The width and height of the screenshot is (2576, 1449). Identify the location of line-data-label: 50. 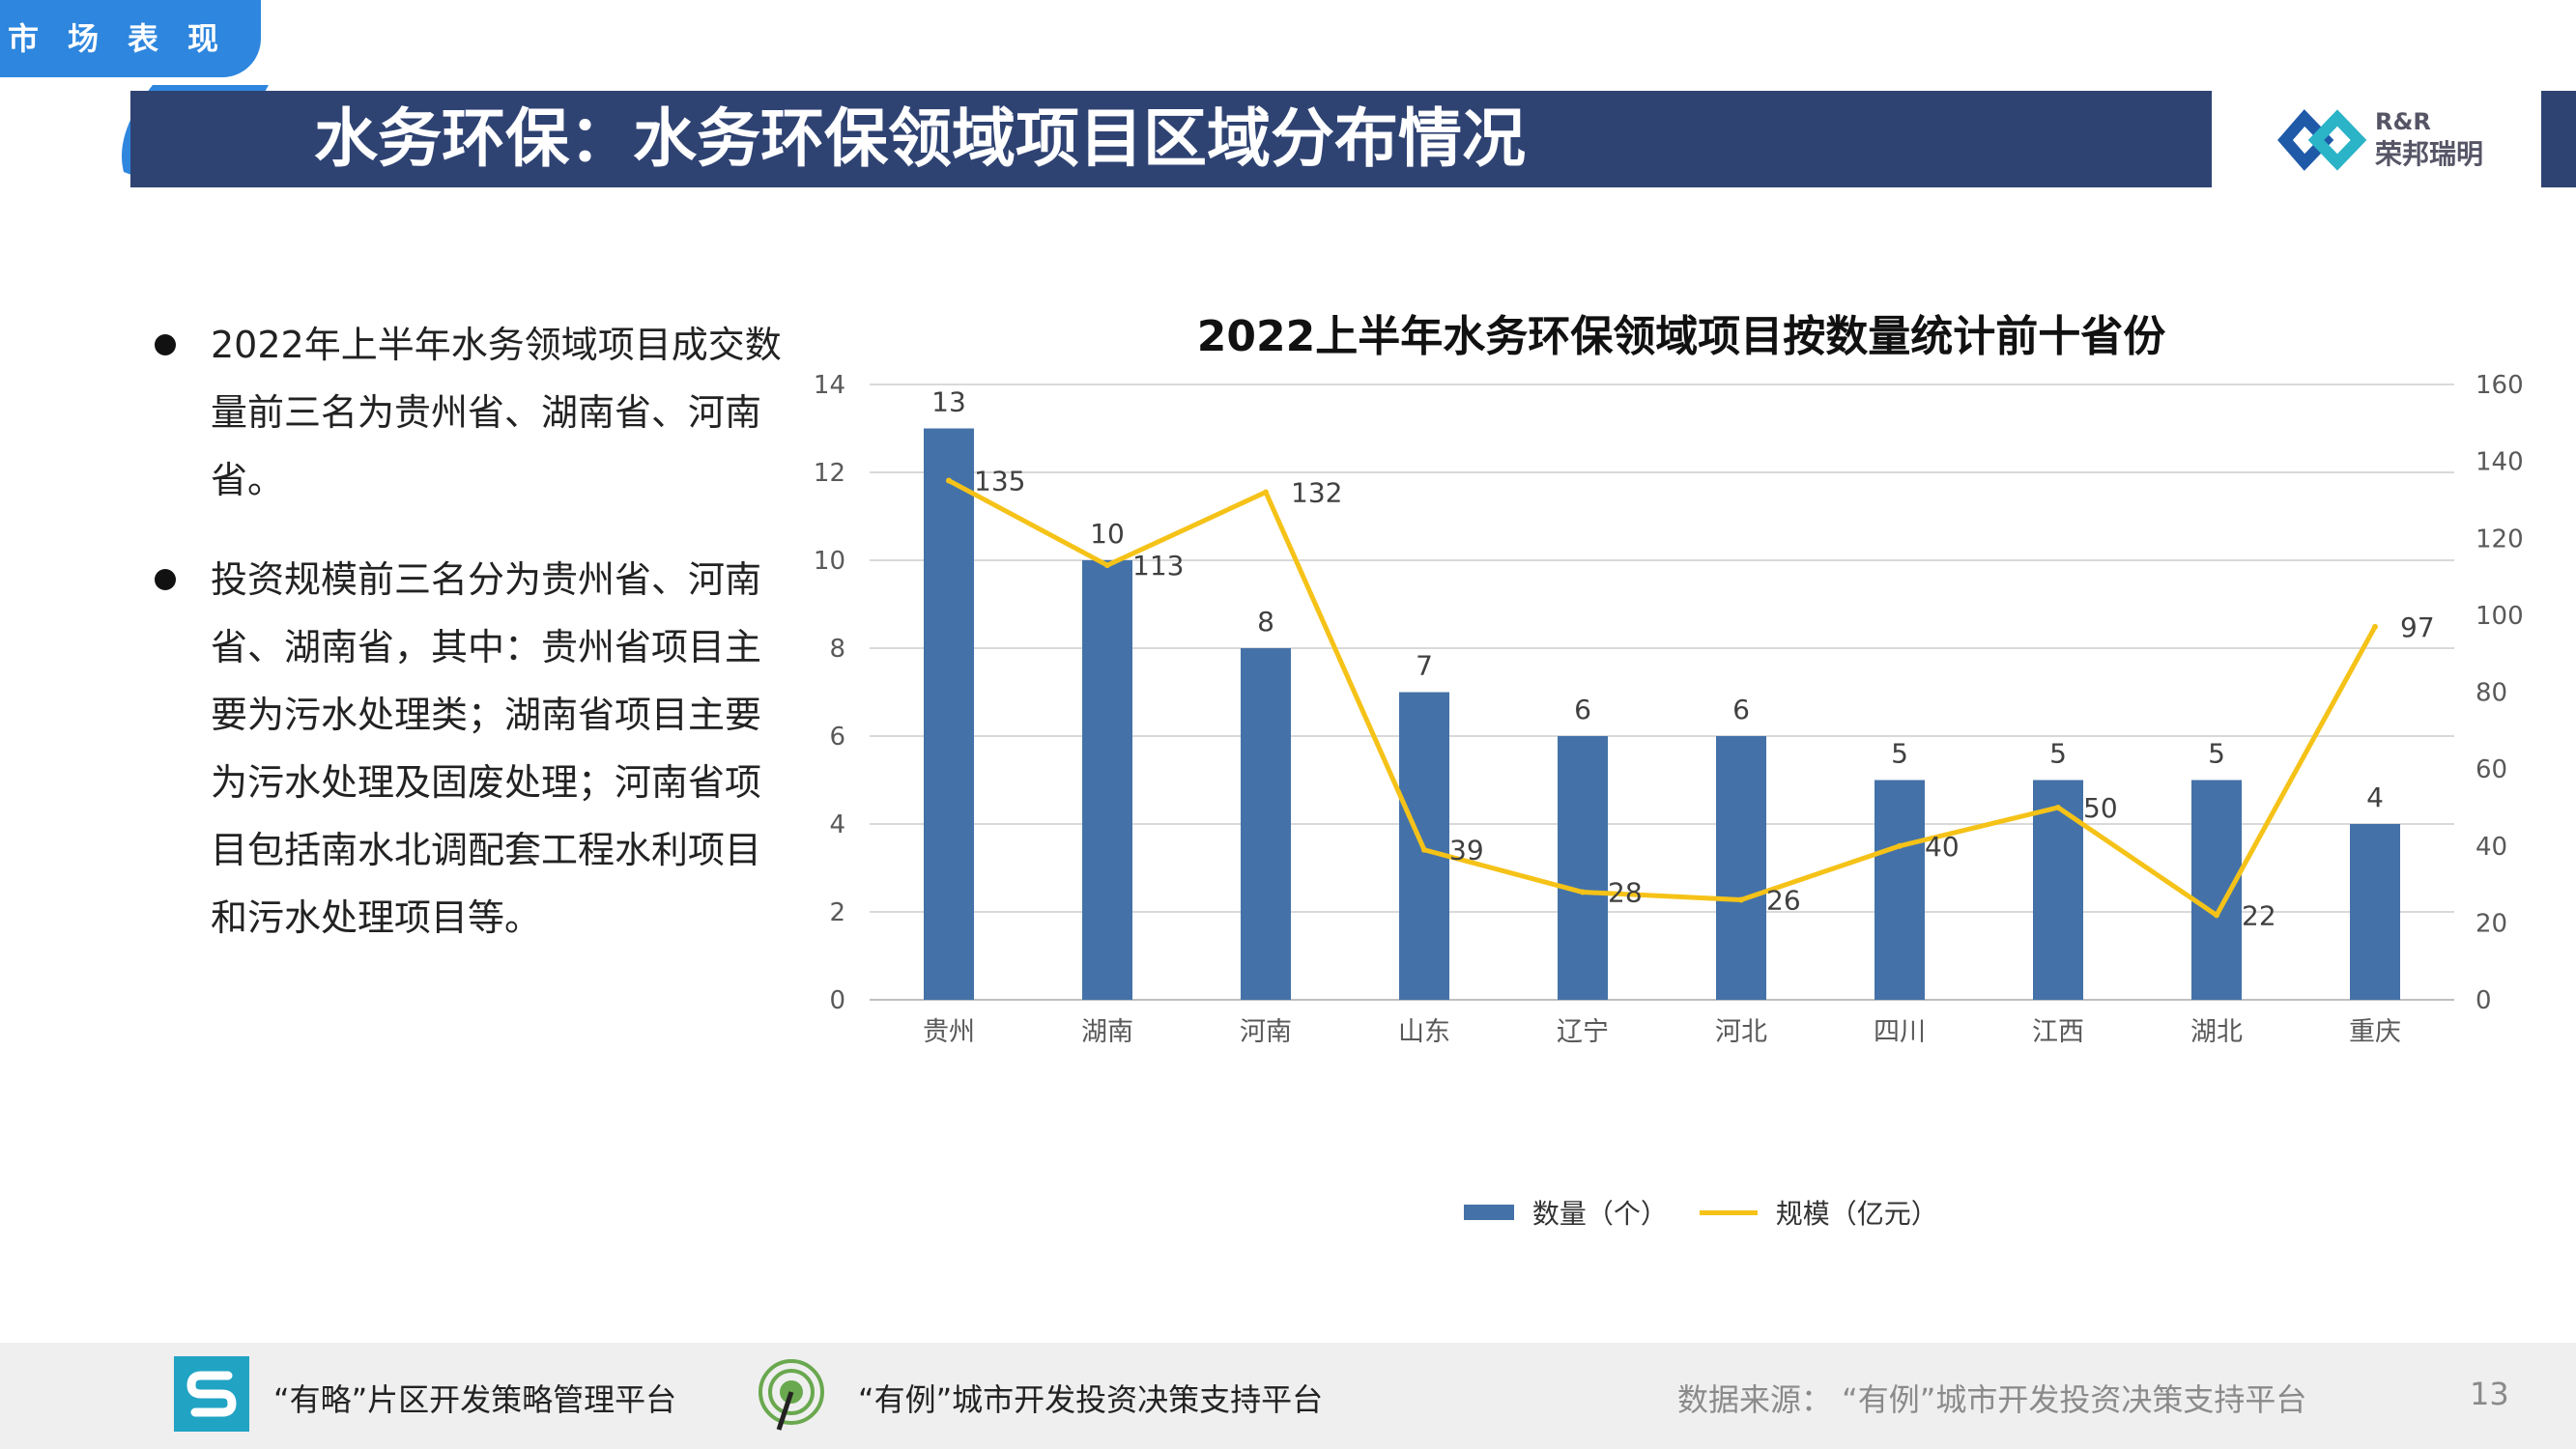
(2101, 808).